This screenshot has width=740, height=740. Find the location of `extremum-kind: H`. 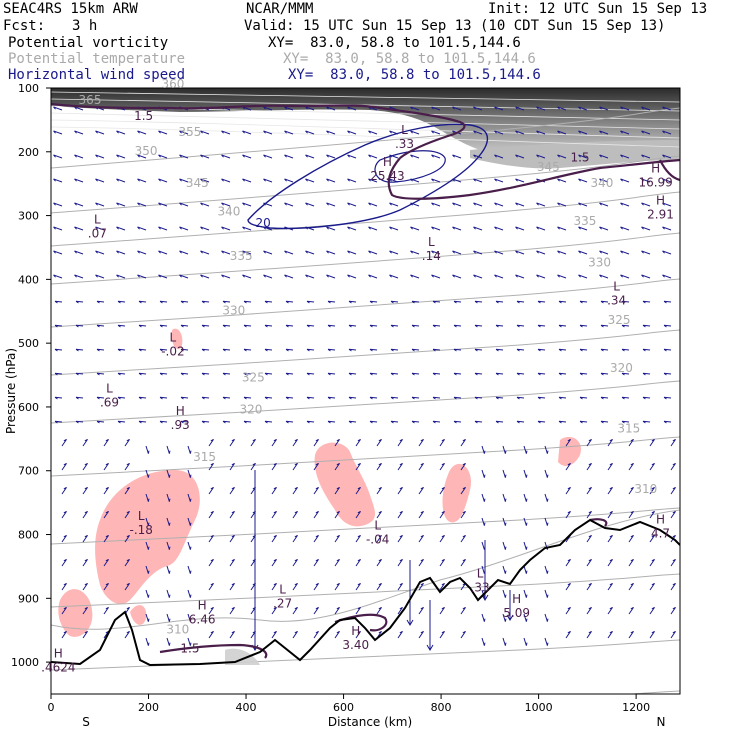

extremum-kind: H is located at coordinates (58, 653).